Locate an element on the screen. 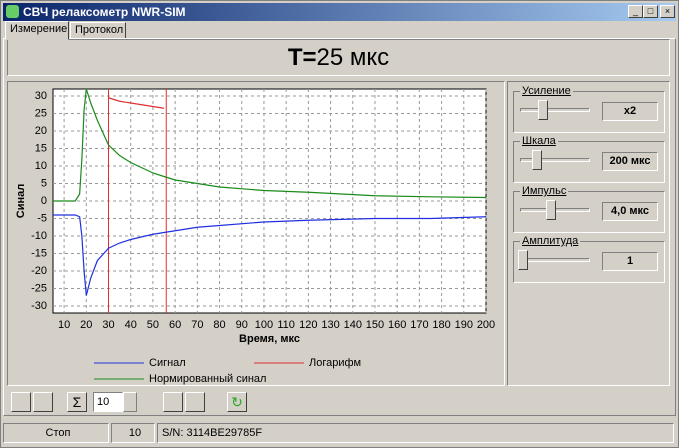 The image size is (679, 448). x-tick-label: 140 is located at coordinates (353, 325).